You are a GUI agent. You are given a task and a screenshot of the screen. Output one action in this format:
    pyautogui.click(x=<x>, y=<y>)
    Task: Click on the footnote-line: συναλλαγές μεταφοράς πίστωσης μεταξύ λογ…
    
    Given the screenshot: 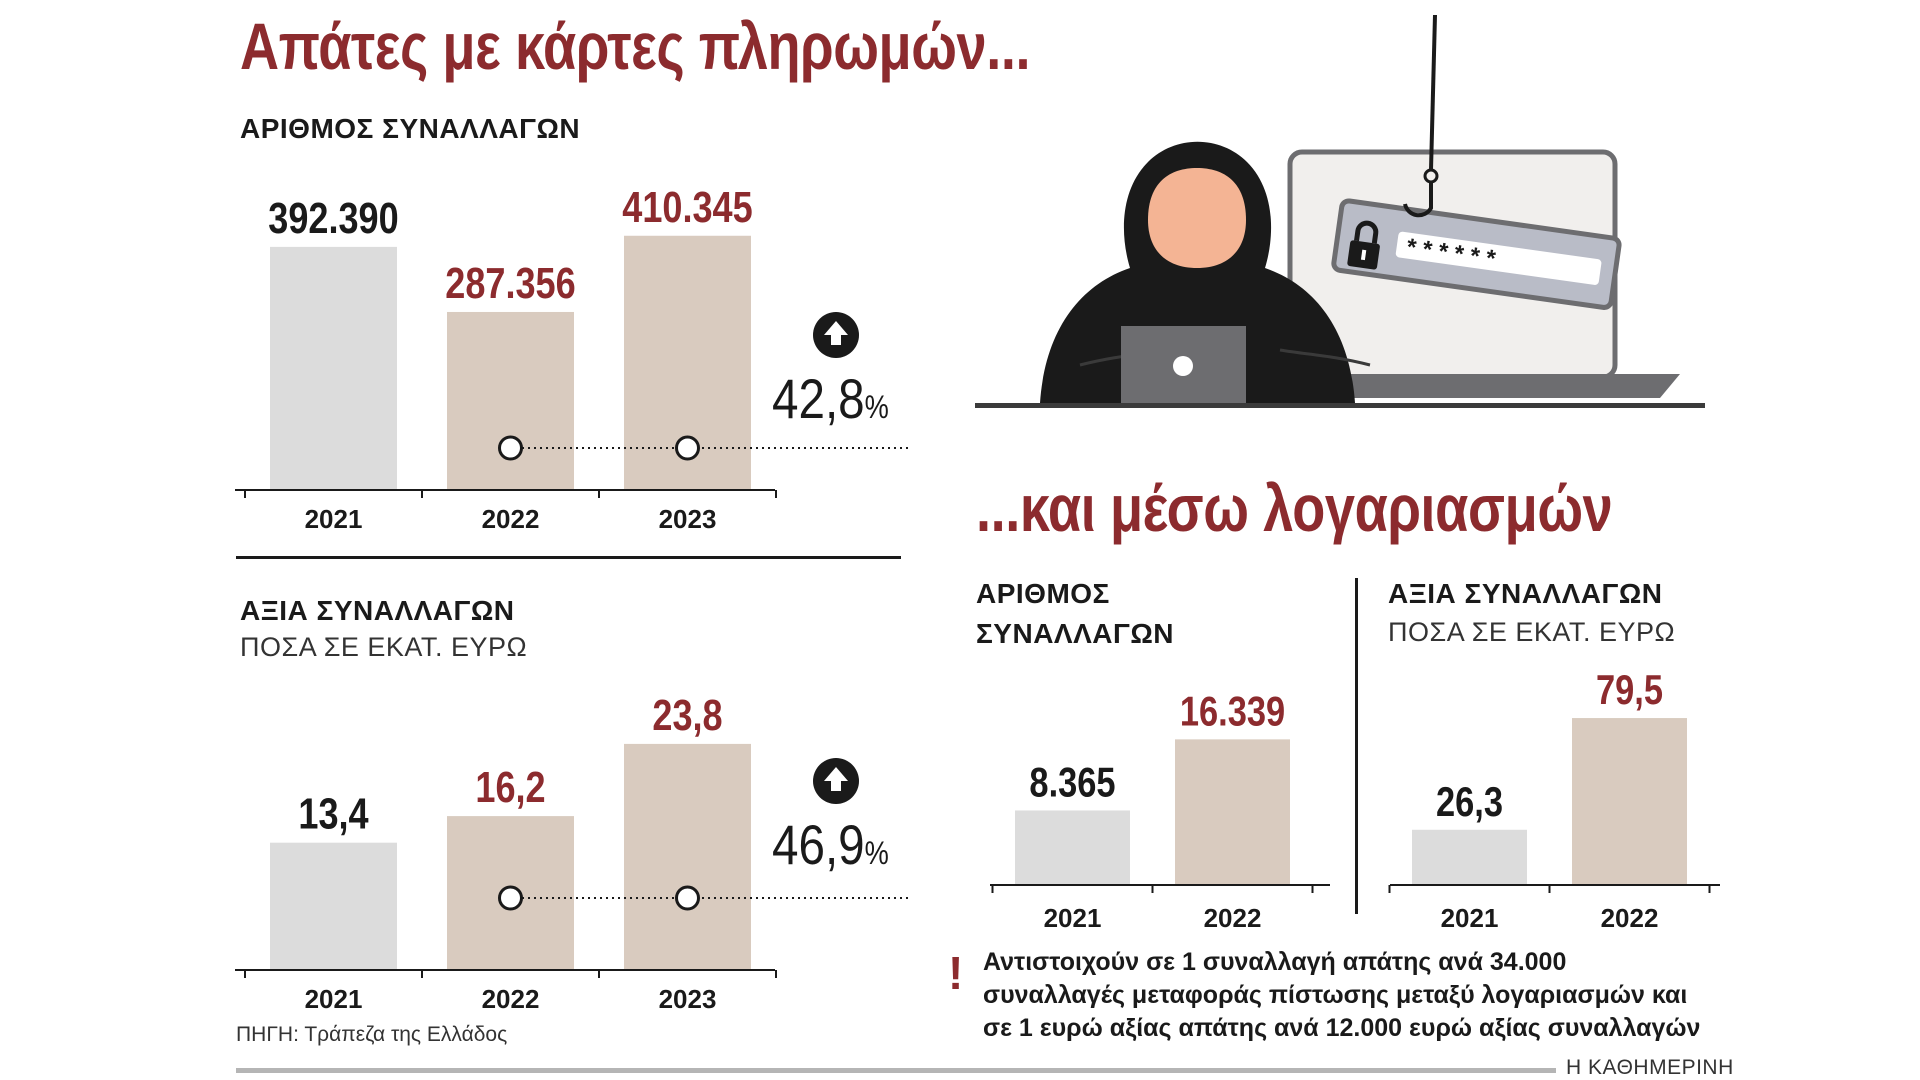 What is the action you would take?
    pyautogui.click(x=1335, y=995)
    